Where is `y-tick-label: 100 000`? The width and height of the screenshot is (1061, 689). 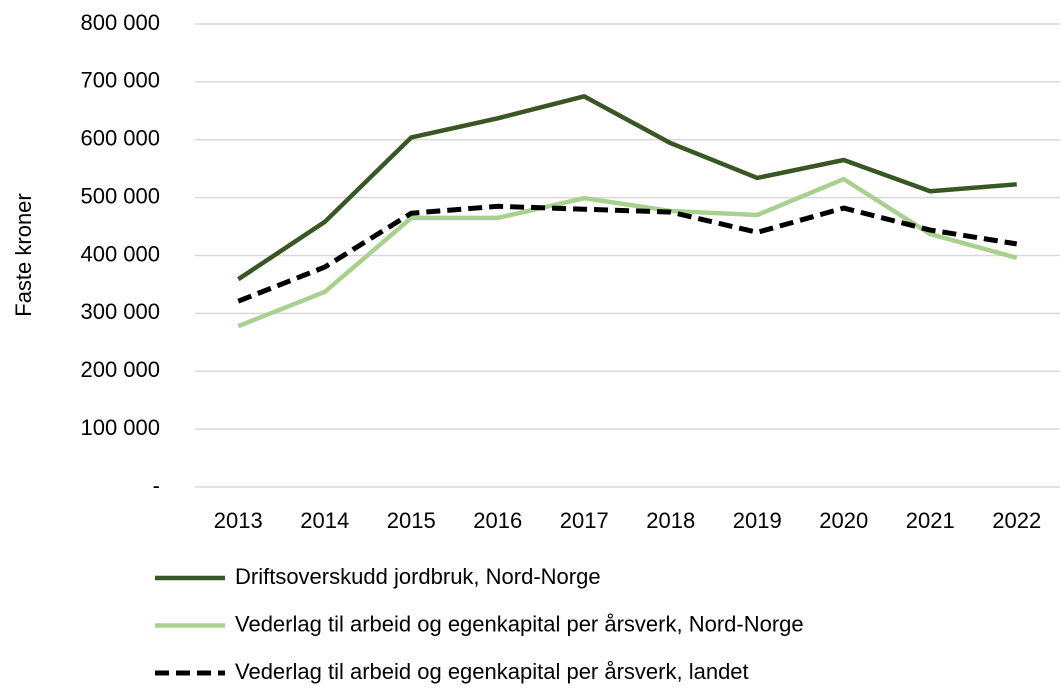
y-tick-label: 100 000 is located at coordinates (120, 427).